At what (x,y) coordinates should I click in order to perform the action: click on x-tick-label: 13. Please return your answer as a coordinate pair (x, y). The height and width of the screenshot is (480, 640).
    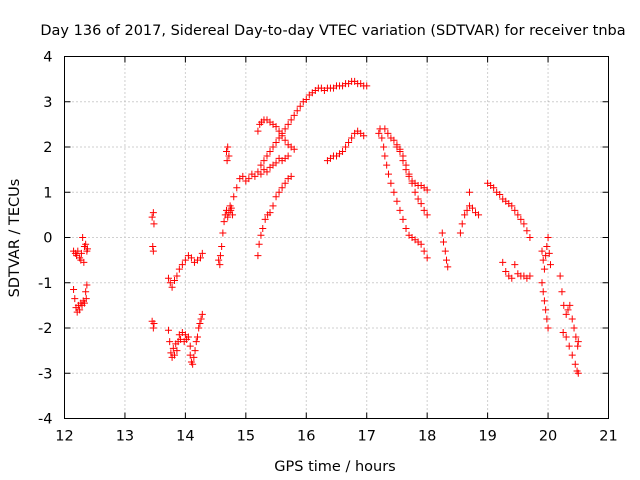
    Looking at the image, I should click on (125, 437).